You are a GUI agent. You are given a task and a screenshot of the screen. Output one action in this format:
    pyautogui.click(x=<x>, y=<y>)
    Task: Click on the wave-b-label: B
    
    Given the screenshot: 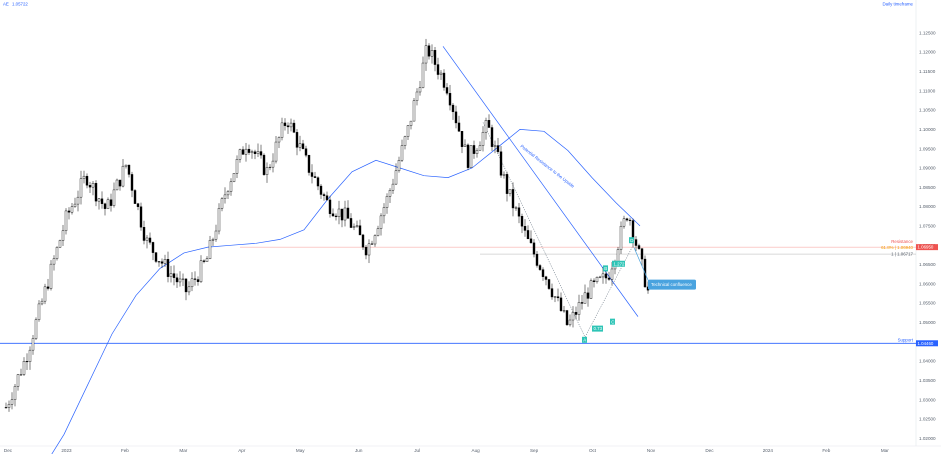 What is the action you would take?
    pyautogui.click(x=605, y=268)
    